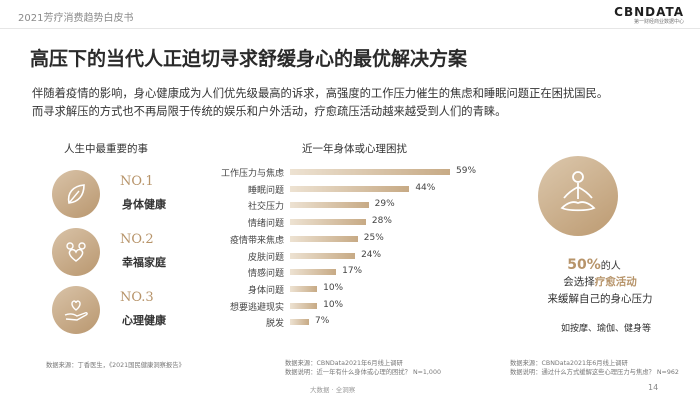 The height and width of the screenshot is (400, 700). I want to click on bar-category-label: 睡眠问题, so click(265, 190).